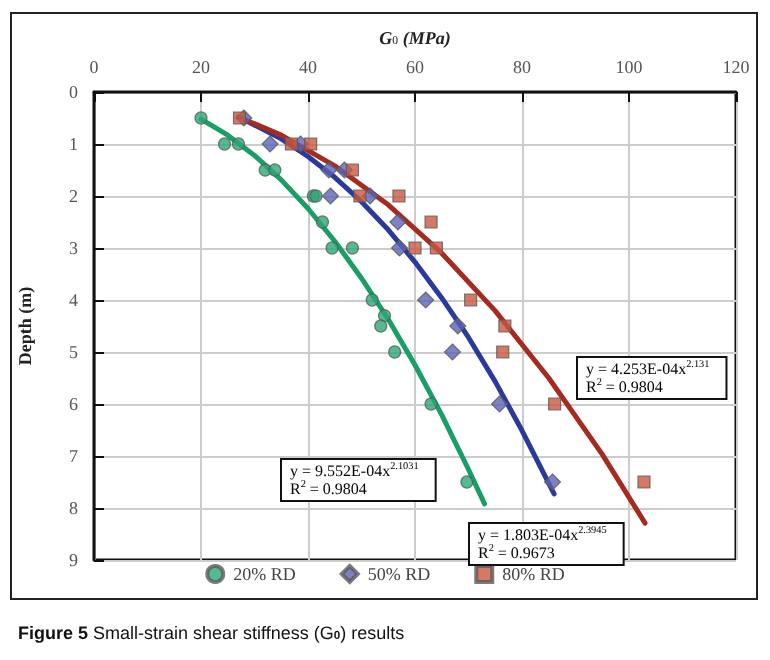 The image size is (770, 660). Describe the element at coordinates (74, 300) in the screenshot. I see `y-tick-label: 4` at that location.